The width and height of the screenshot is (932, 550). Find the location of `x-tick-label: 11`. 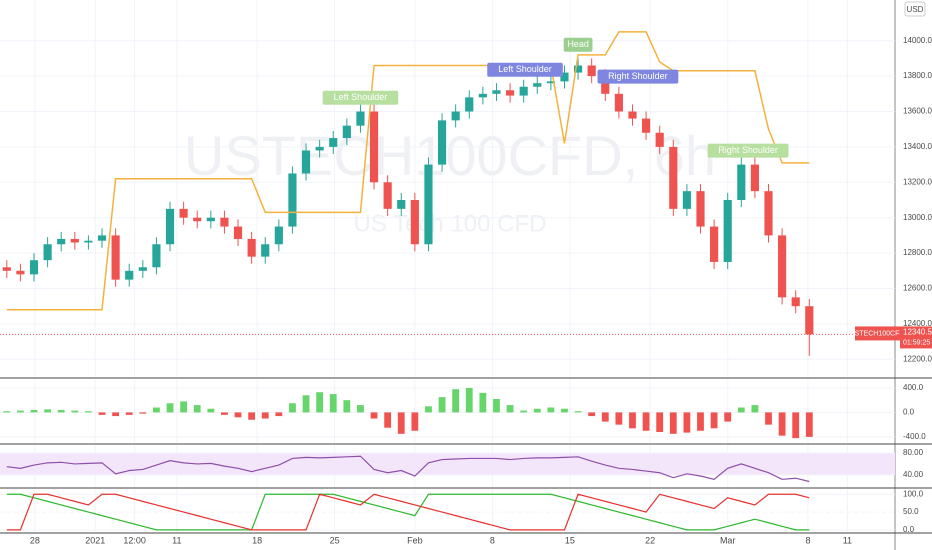

x-tick-label: 11 is located at coordinates (847, 540).